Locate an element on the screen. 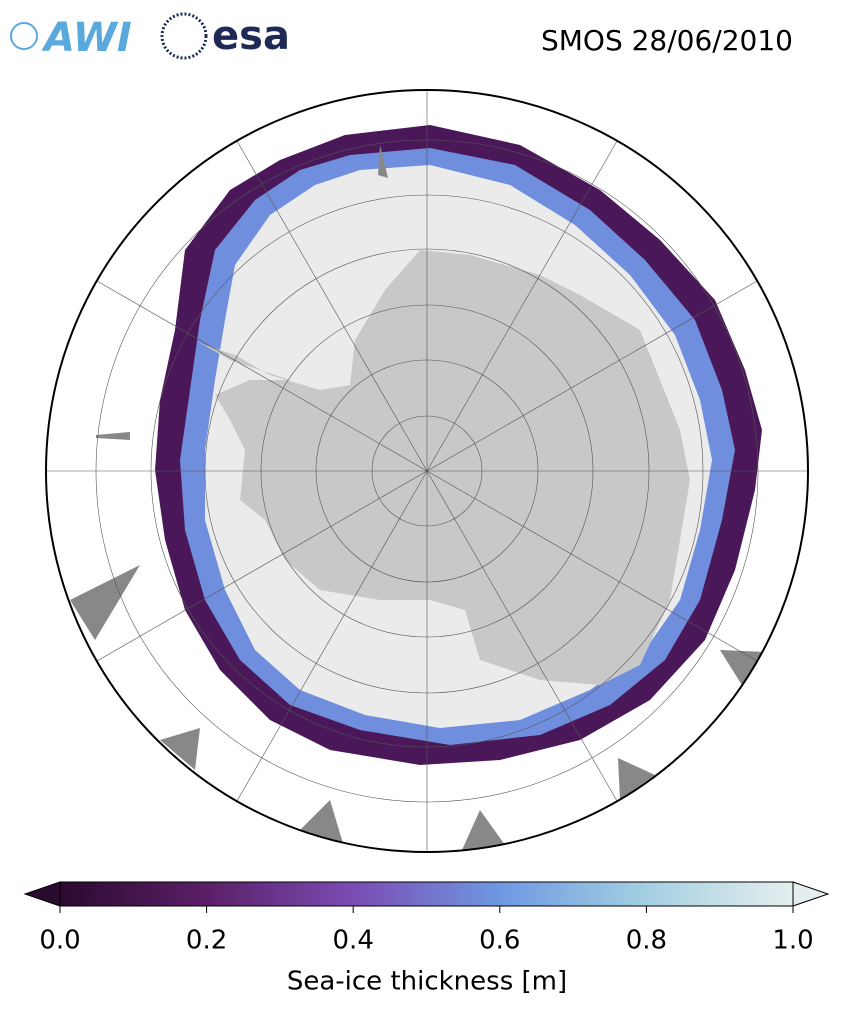 The width and height of the screenshot is (854, 1026). colorbar-label: Sea-ice thickness [m] is located at coordinates (427, 982).